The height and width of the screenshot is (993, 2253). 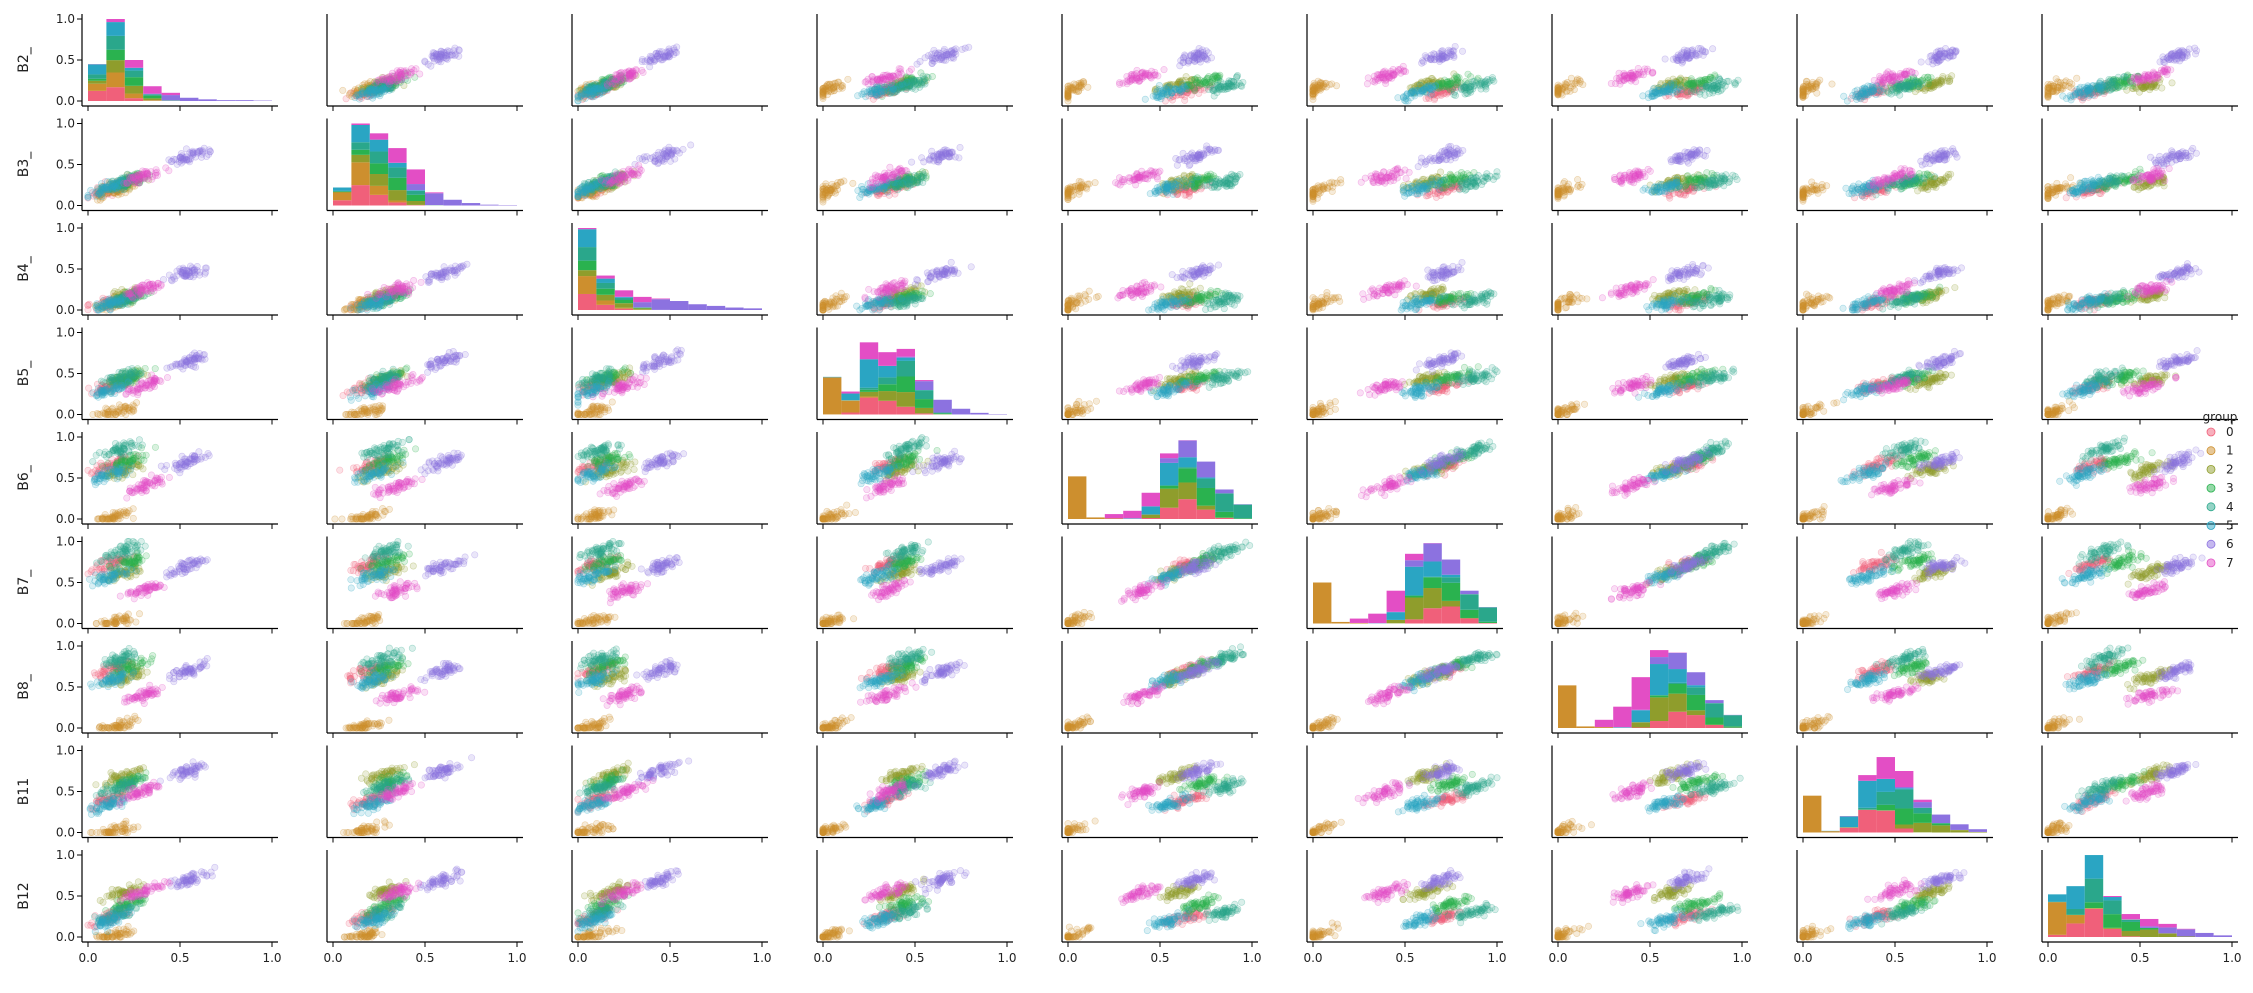 What do you see at coordinates (97, 76) in the screenshot?
I see `hist-bar-b2-bin0-group4` at bounding box center [97, 76].